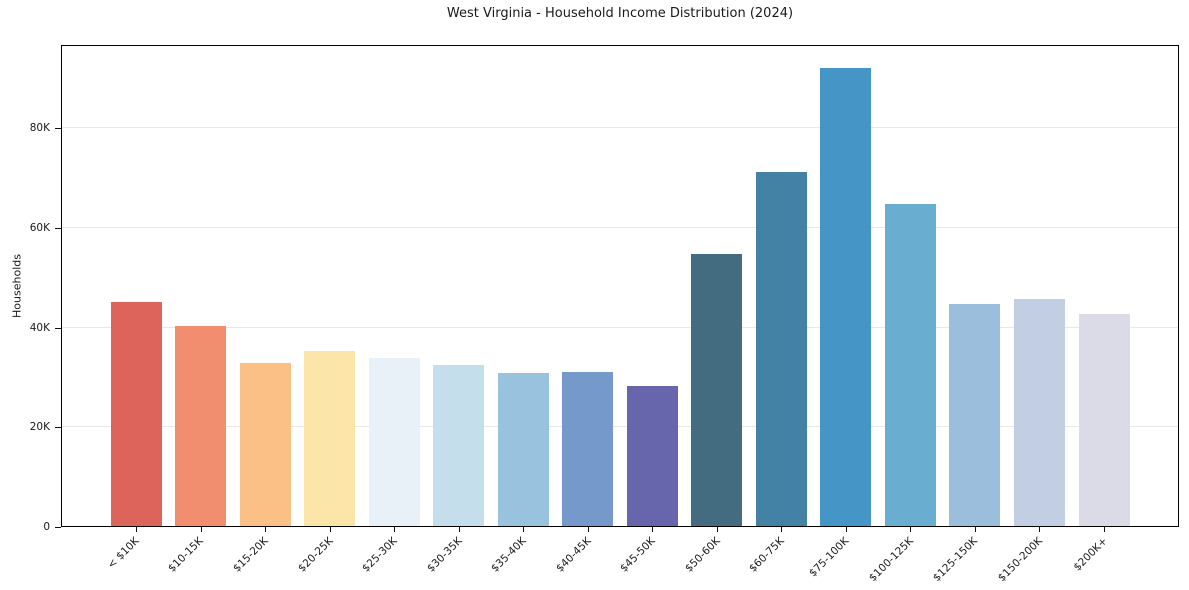 The height and width of the screenshot is (590, 1189). I want to click on x-tick-label-text: $50-60K, so click(702, 555).